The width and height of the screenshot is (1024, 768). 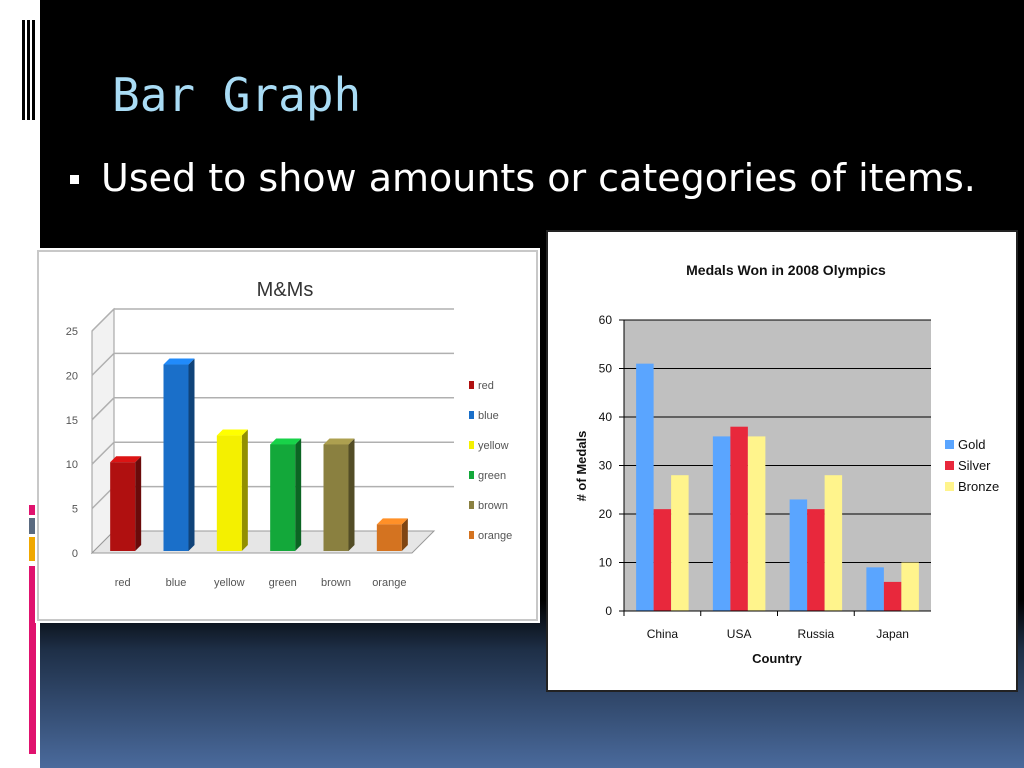 I want to click on mm-x-tick-label: brown, so click(x=336, y=583).